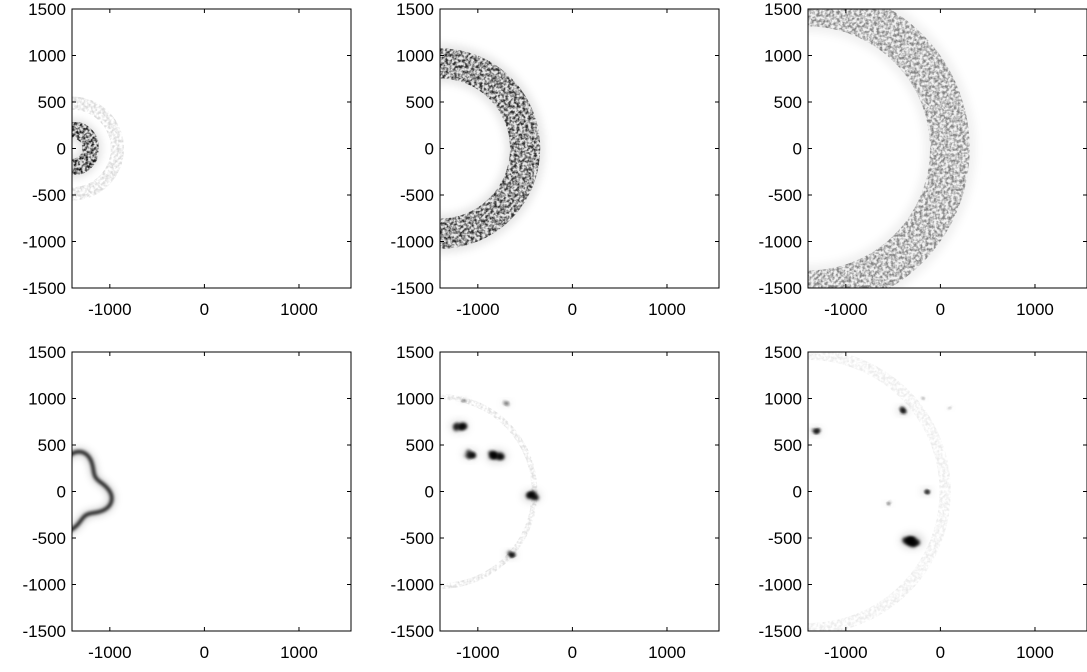 The image size is (1087, 672). Describe the element at coordinates (187, 159) in the screenshot. I see `heatmap-panel-top-left: -1000 0 1000 1500 1000 500 0 -500 -1000 -1500` at that location.